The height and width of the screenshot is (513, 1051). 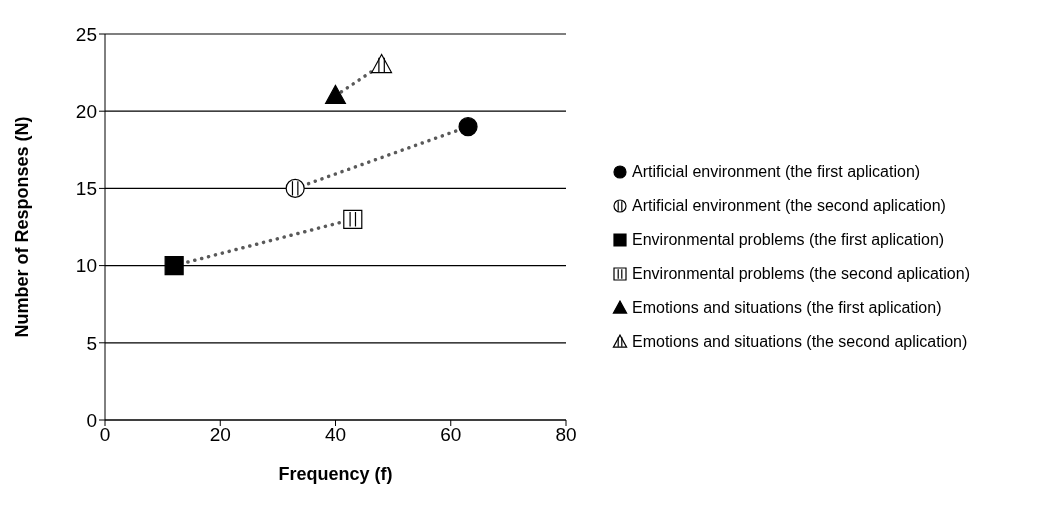 I want to click on legend-label: Artificial environment (the first aplication), so click(x=776, y=171).